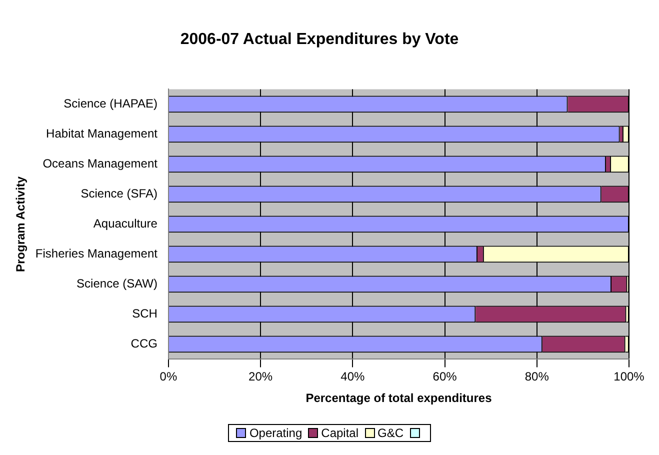 This screenshot has height=455, width=659. Describe the element at coordinates (145, 313) in the screenshot. I see `y-tick-label: SCH` at that location.